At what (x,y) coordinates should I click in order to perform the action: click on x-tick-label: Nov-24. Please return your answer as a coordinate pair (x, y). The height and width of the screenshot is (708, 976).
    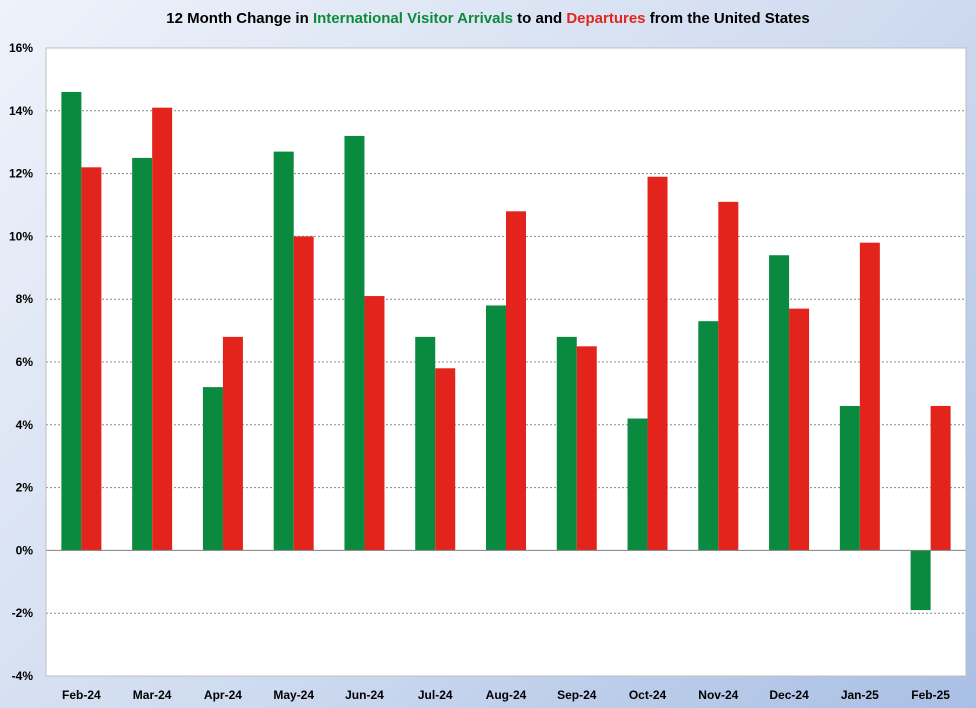
    Looking at the image, I should click on (718, 695).